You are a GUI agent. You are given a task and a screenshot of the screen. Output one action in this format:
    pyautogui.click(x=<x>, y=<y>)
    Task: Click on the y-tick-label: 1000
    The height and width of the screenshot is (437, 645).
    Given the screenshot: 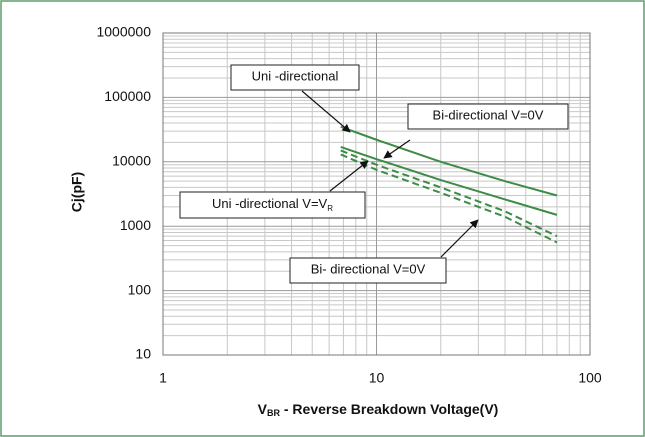 What is the action you would take?
    pyautogui.click(x=135, y=225)
    